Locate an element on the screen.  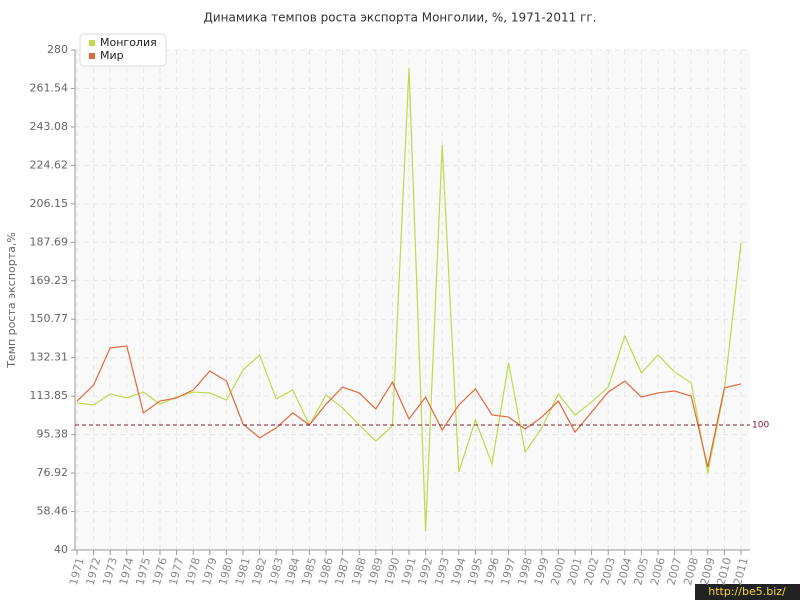
watermark: http://be5.biz/ is located at coordinates (747, 591).